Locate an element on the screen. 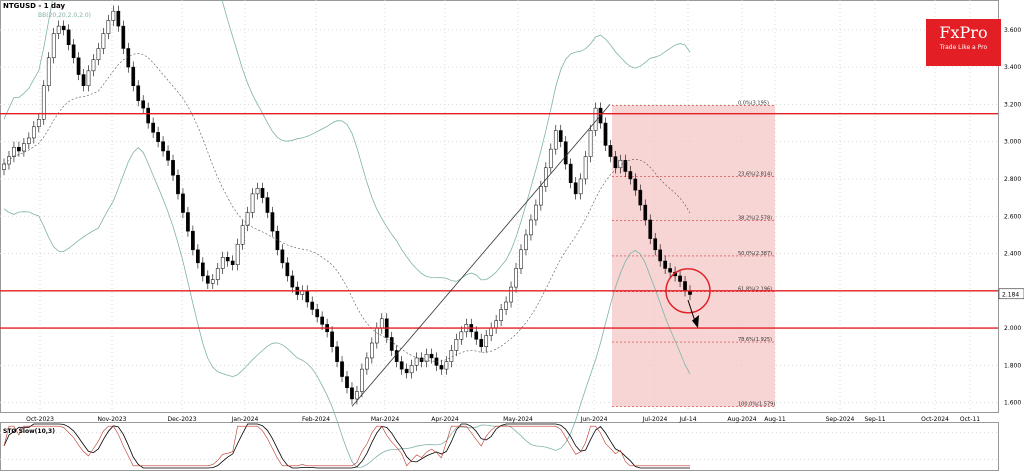  x-tick-label: Nov-2023 is located at coordinates (112, 419).